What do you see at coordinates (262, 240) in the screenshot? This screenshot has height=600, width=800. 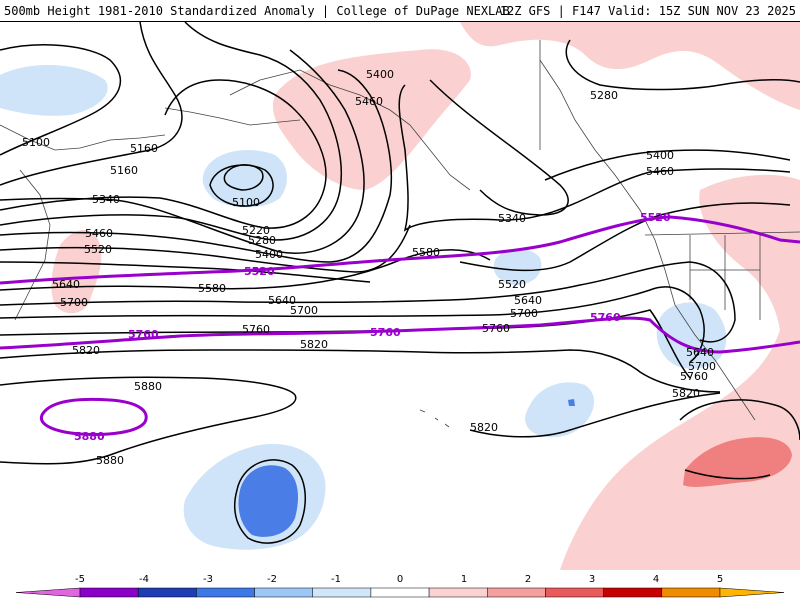 I see `contour-label-5280: 5280` at bounding box center [262, 240].